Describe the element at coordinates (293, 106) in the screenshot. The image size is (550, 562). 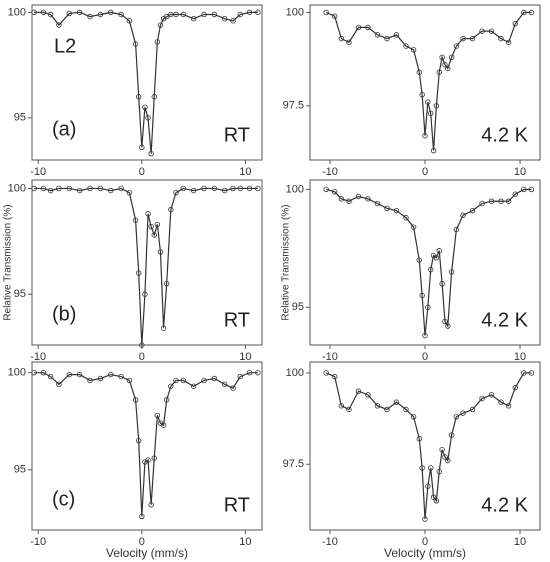
I see `y-tick-label: 97.5` at that location.